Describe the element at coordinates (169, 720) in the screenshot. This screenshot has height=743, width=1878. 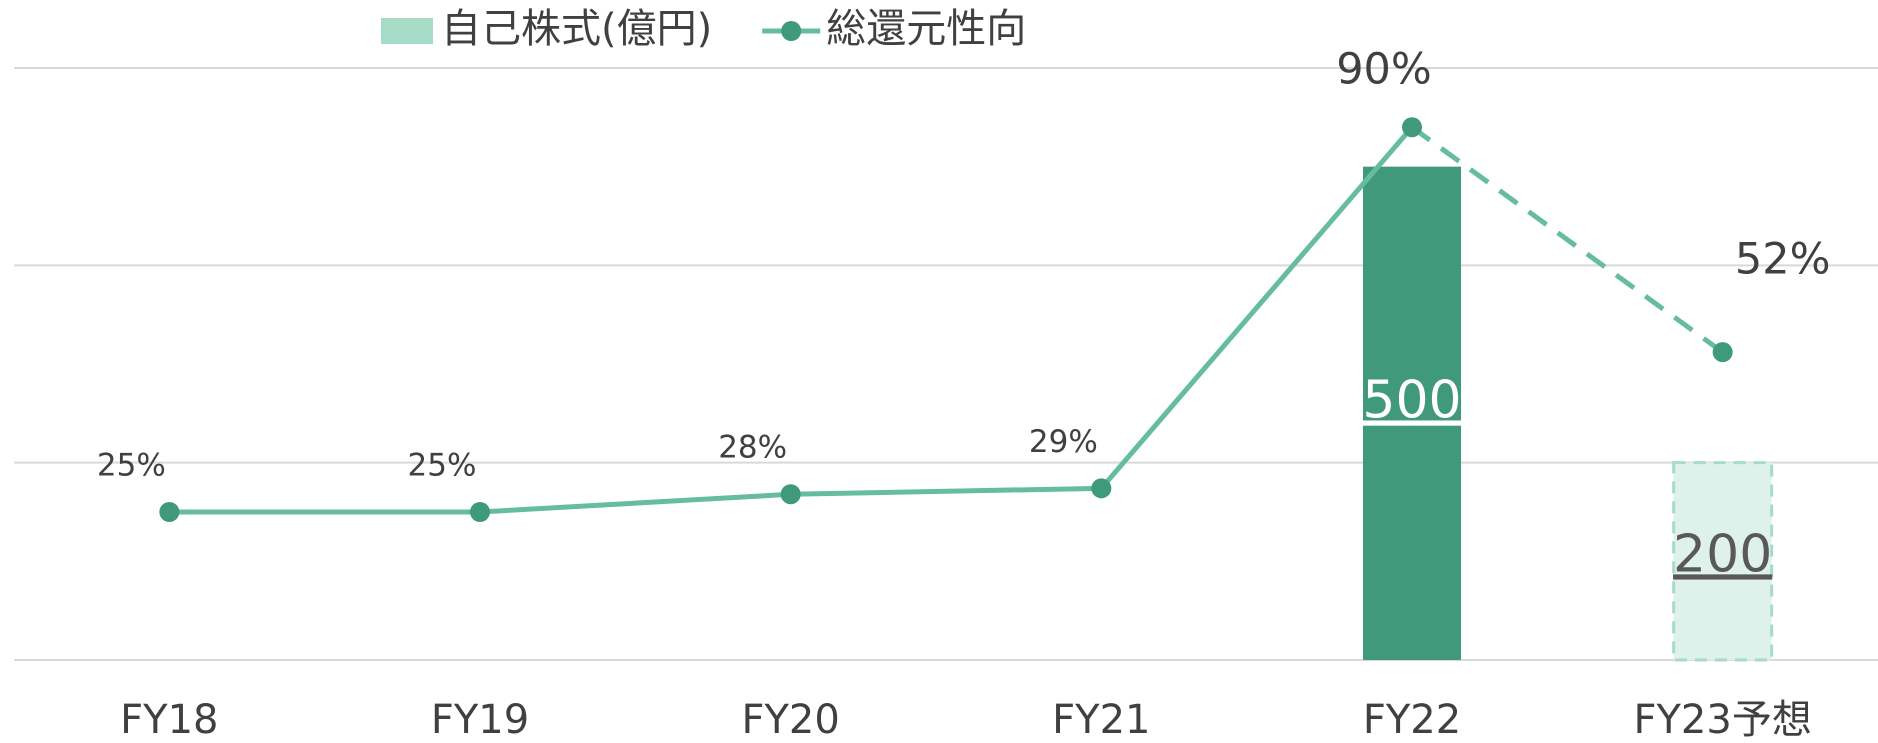
I see `x-tick-label: FY18` at that location.